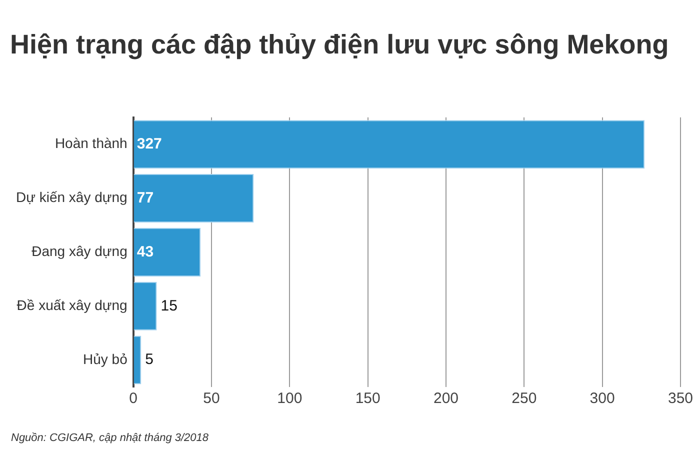 This screenshot has height=471, width=696. I want to click on text: Nguồn: CGIGAR, cập nhật tháng 3/2018, so click(110, 438).